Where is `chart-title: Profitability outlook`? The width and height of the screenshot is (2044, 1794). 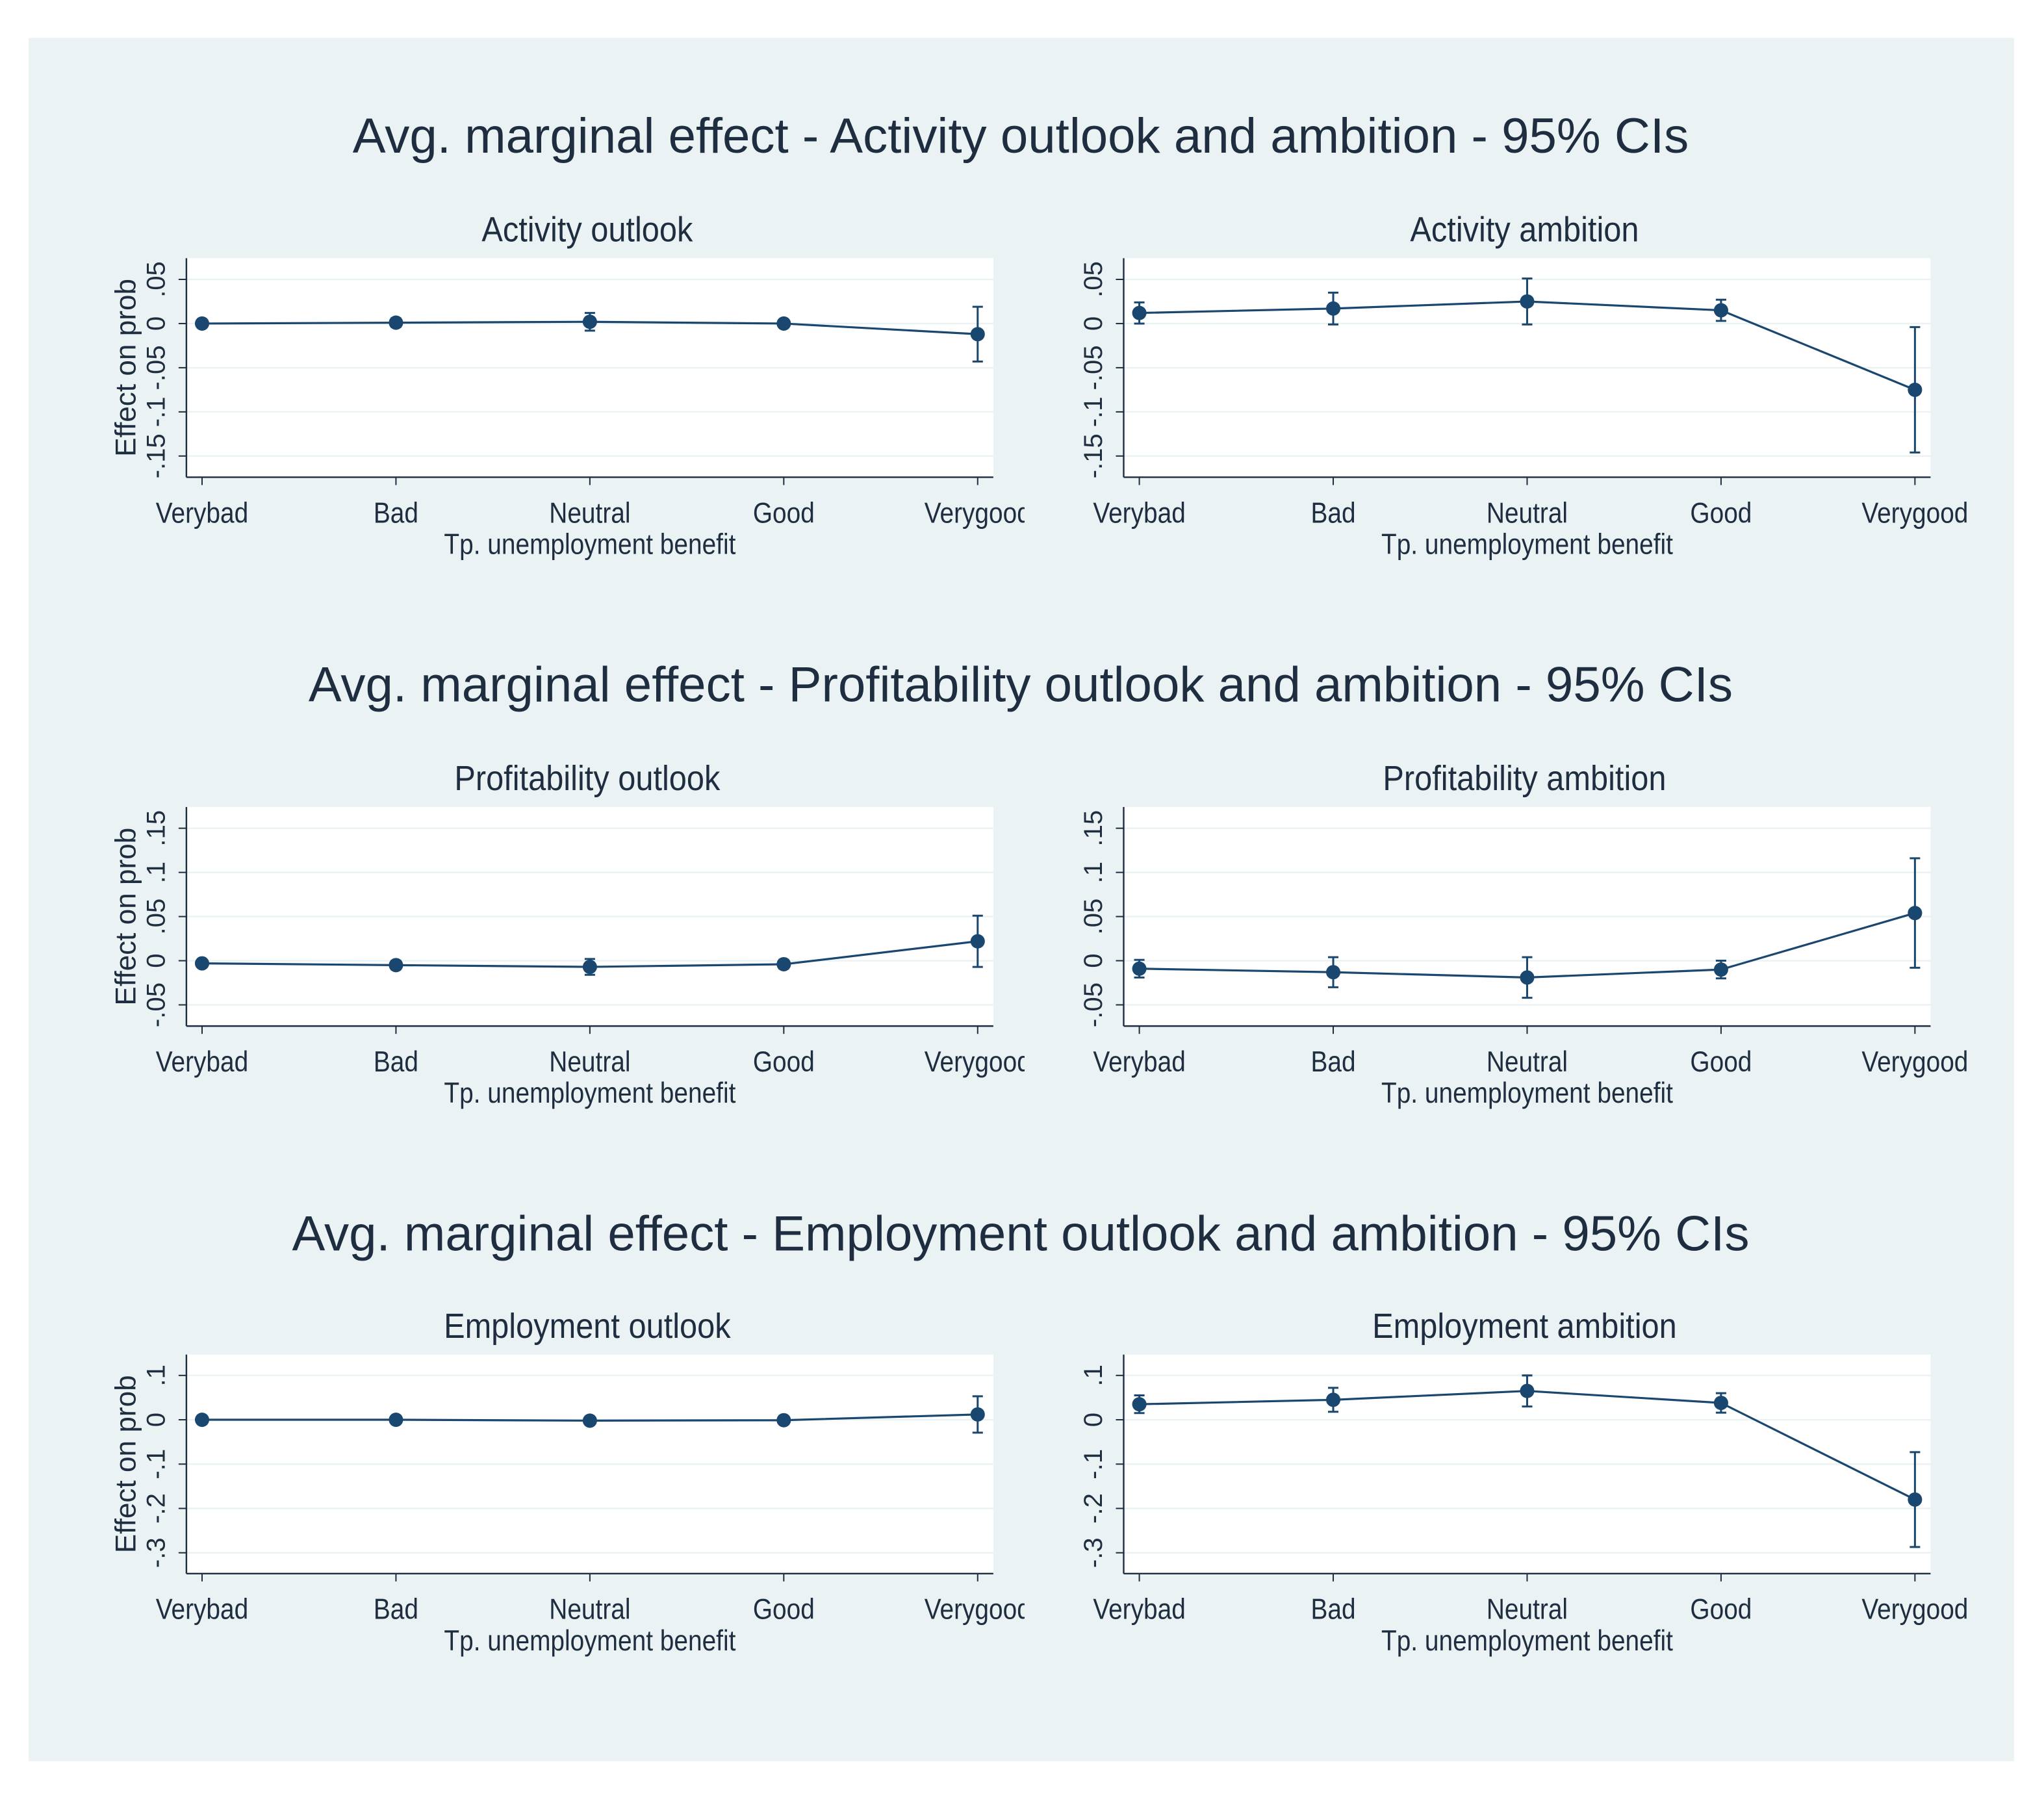
chart-title: Profitability outlook is located at coordinates (587, 778).